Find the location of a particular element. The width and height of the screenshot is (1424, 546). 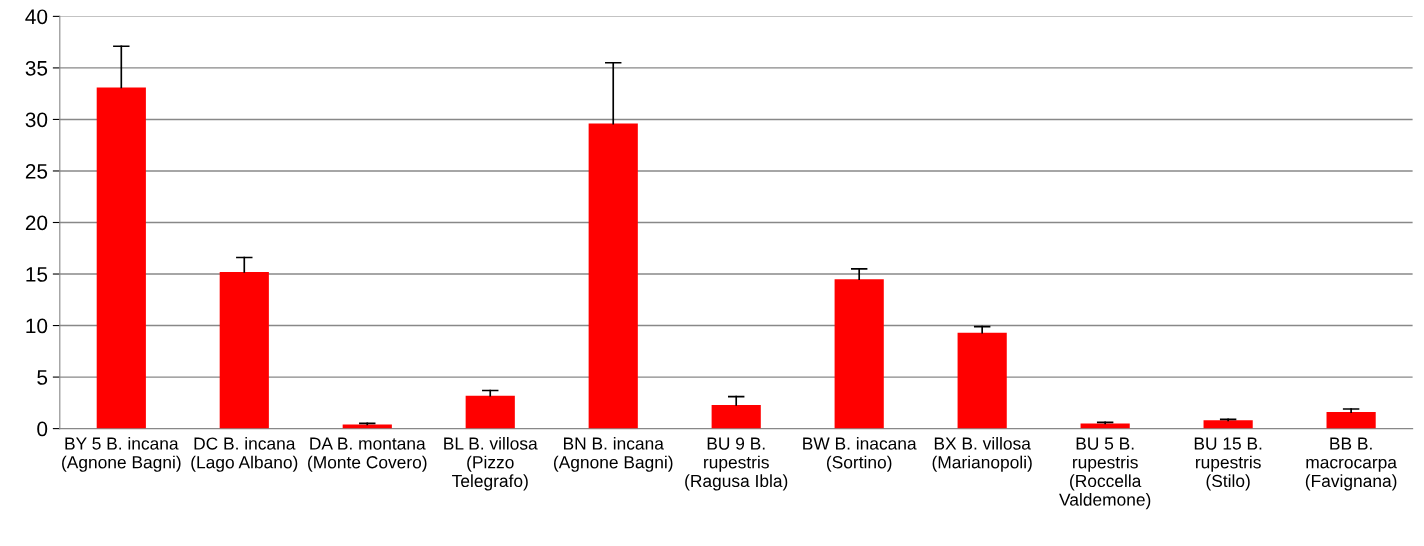

x-tick-label: BW B. inacana (Sortino) is located at coordinates (860, 454).